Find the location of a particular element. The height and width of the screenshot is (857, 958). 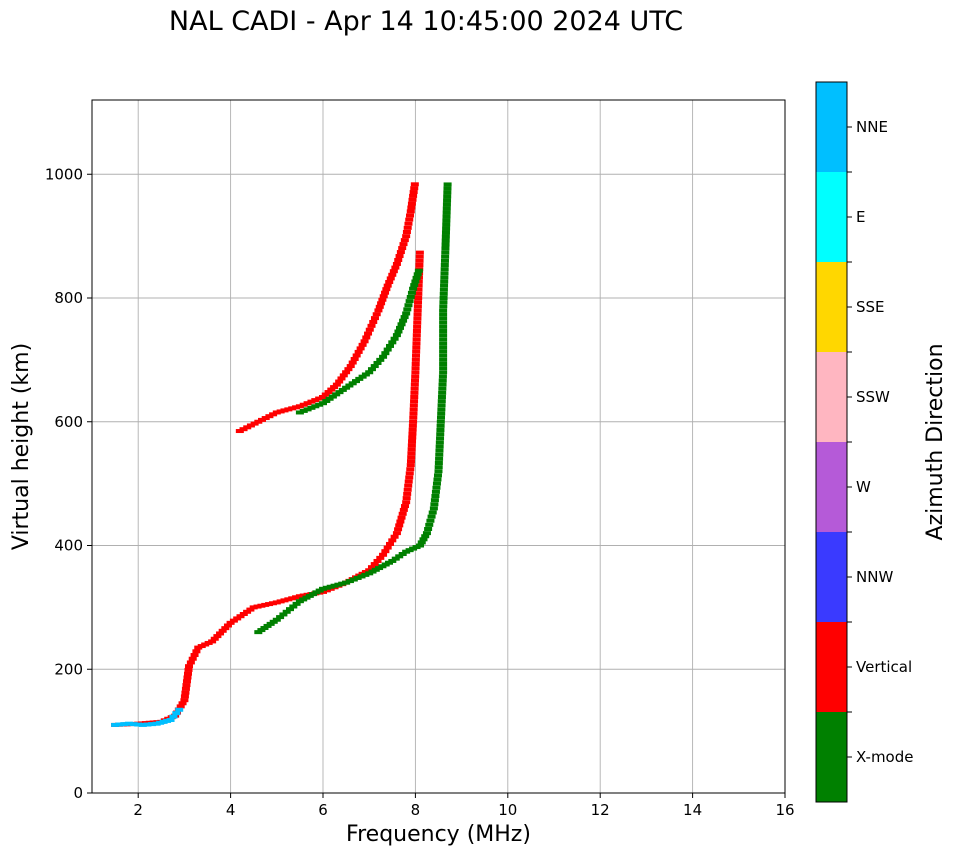

series-vertical is located at coordinates (327, 308).